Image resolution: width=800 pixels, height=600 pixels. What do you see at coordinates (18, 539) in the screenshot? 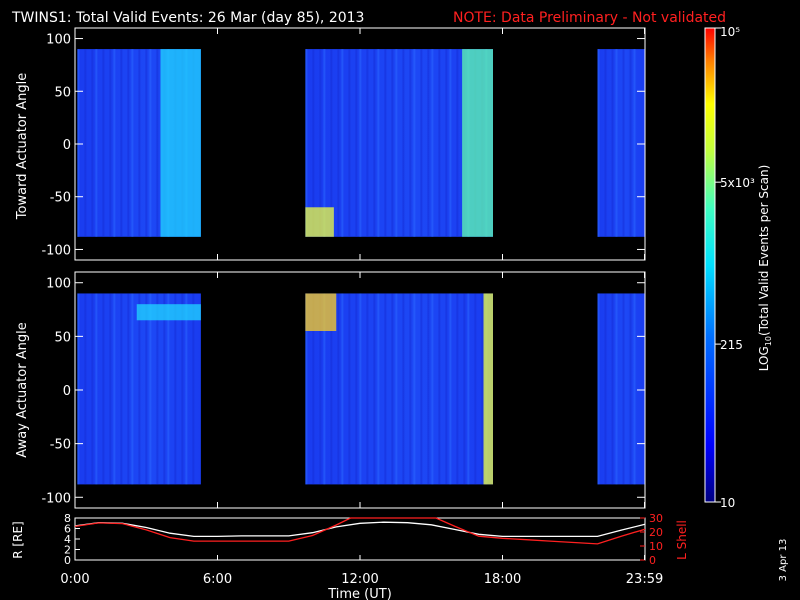
I see `orbit-ylabel-left: R [RE]` at bounding box center [18, 539].